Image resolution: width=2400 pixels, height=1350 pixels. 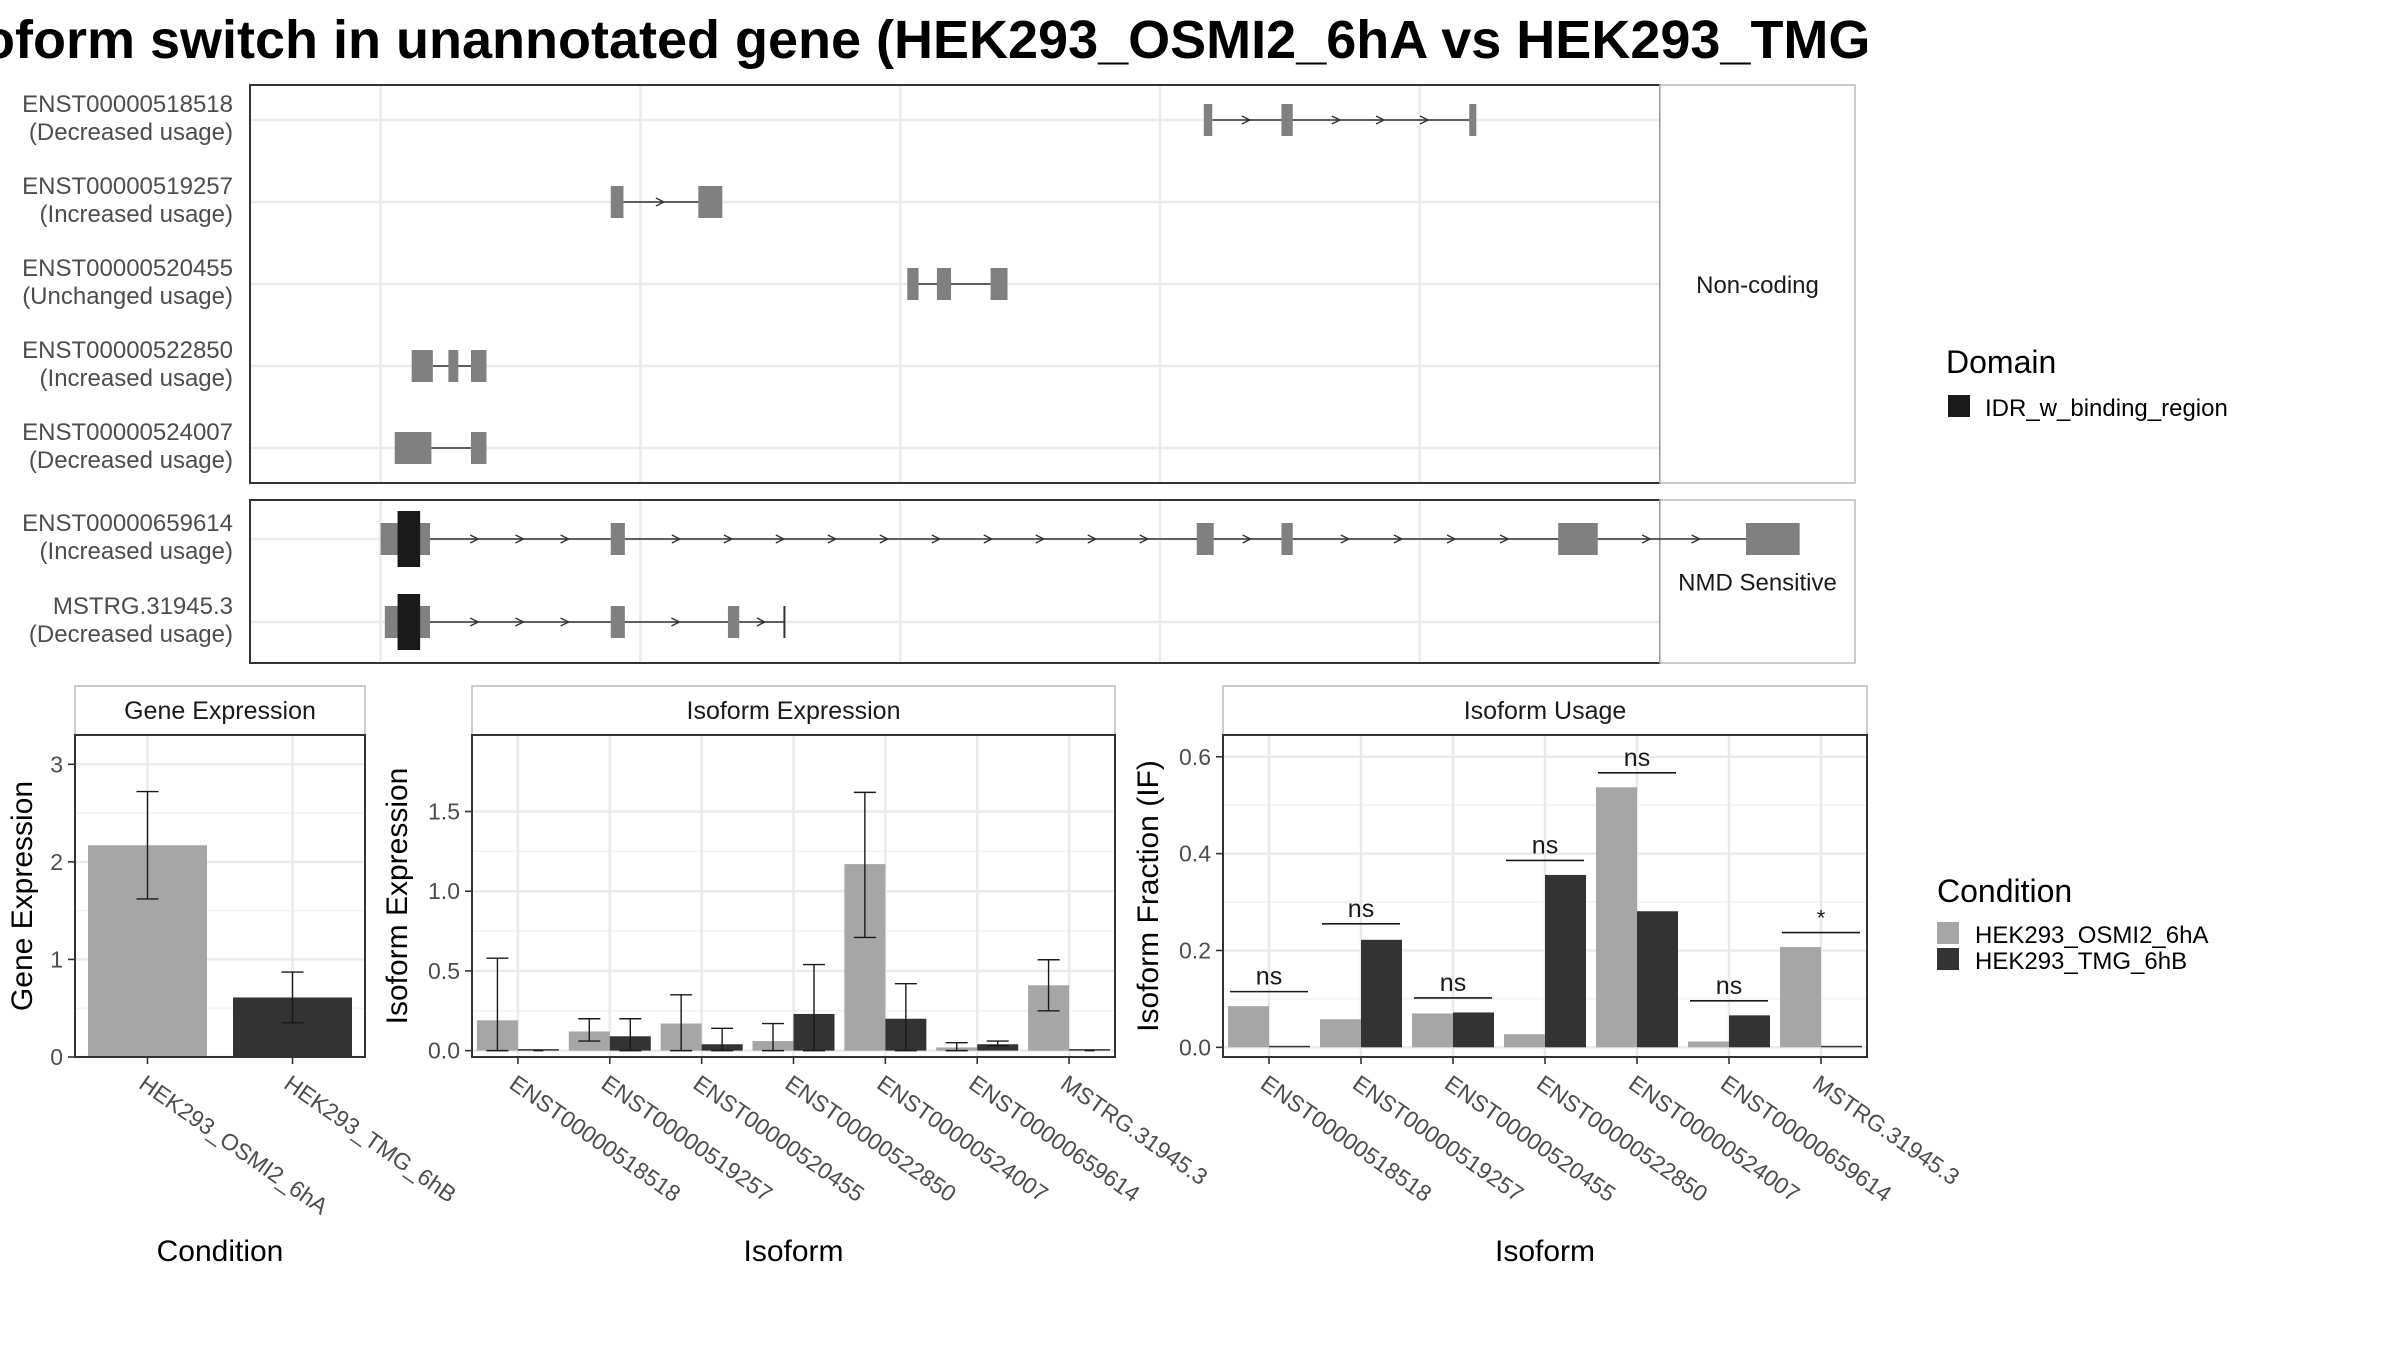 I want to click on isoform-label: MSTRG.31945.3 (Decreased usage), so click(x=131, y=620).